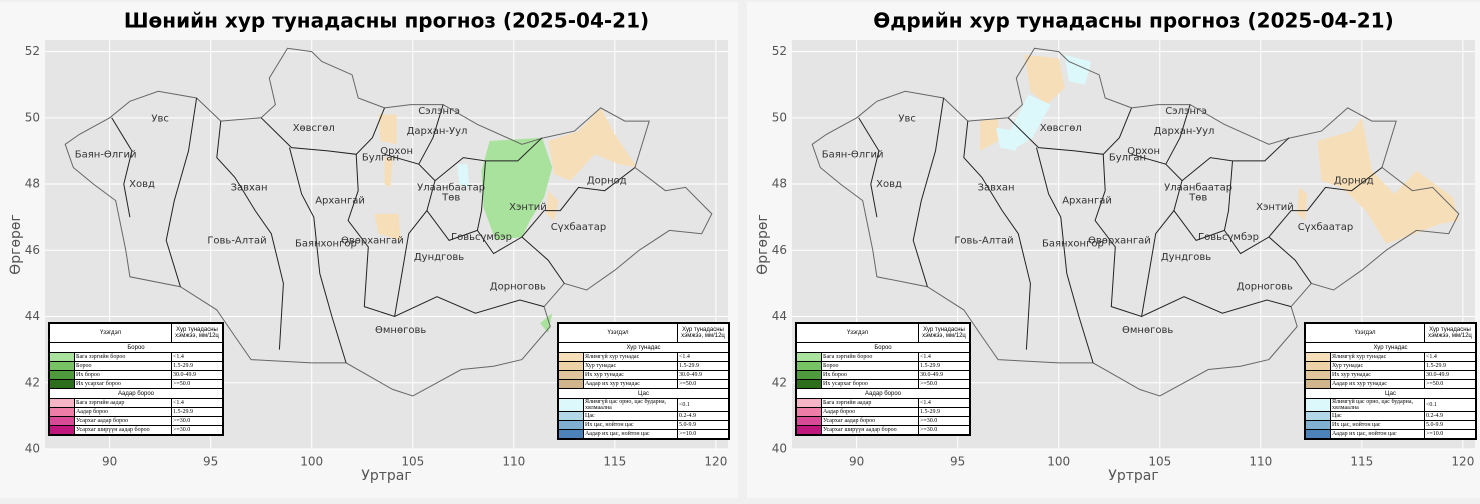 The image size is (1480, 504). I want to click on x-tick-label: 90, so click(109, 462).